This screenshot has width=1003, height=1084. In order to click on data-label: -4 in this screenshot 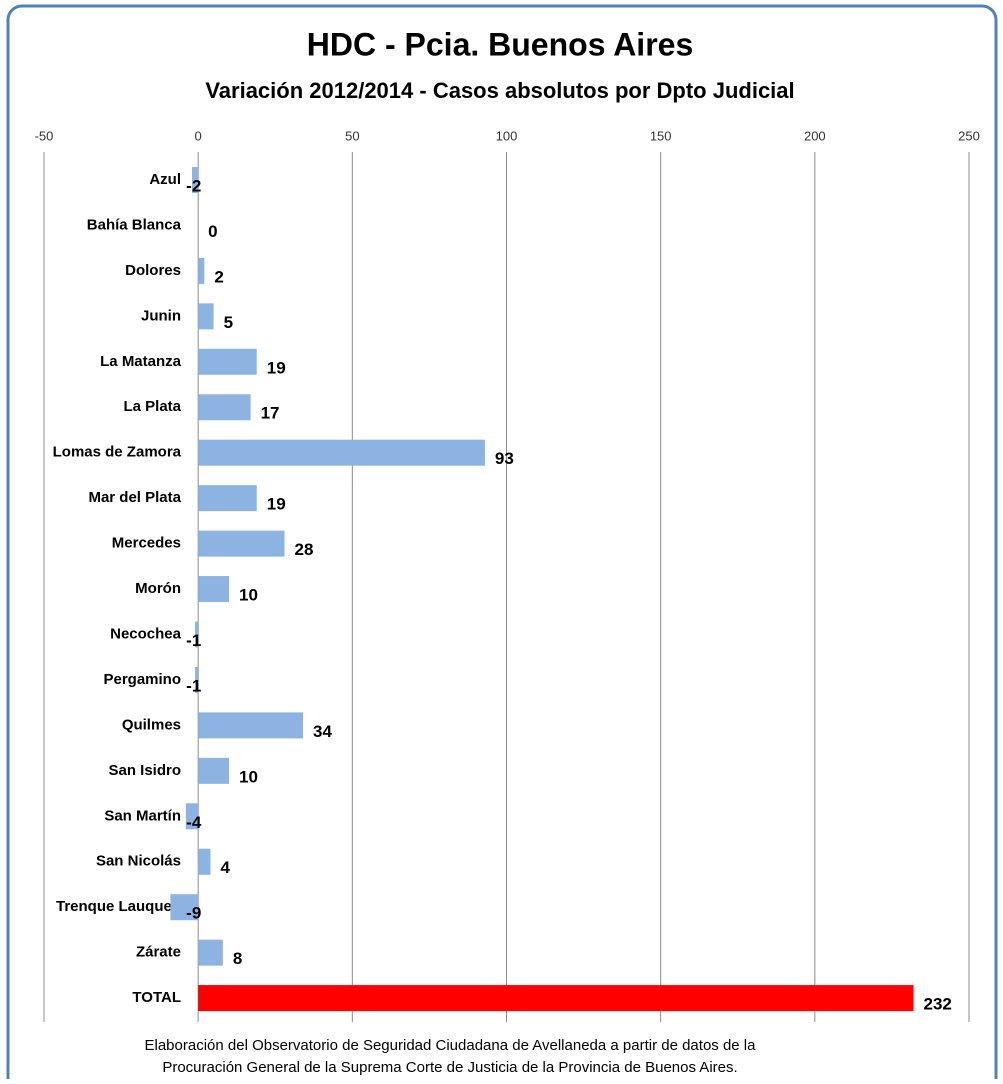, I will do `click(194, 822)`.